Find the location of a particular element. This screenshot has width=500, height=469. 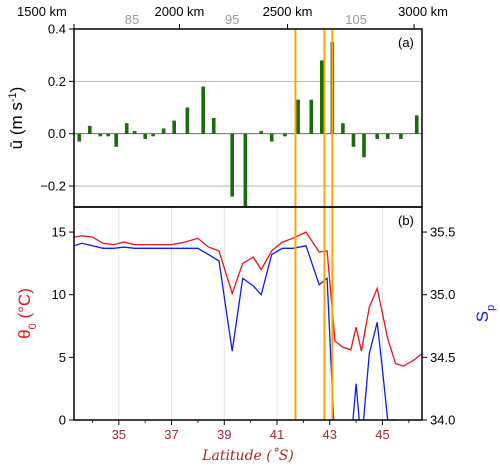

top-label-longitude: 105 is located at coordinates (356, 19).